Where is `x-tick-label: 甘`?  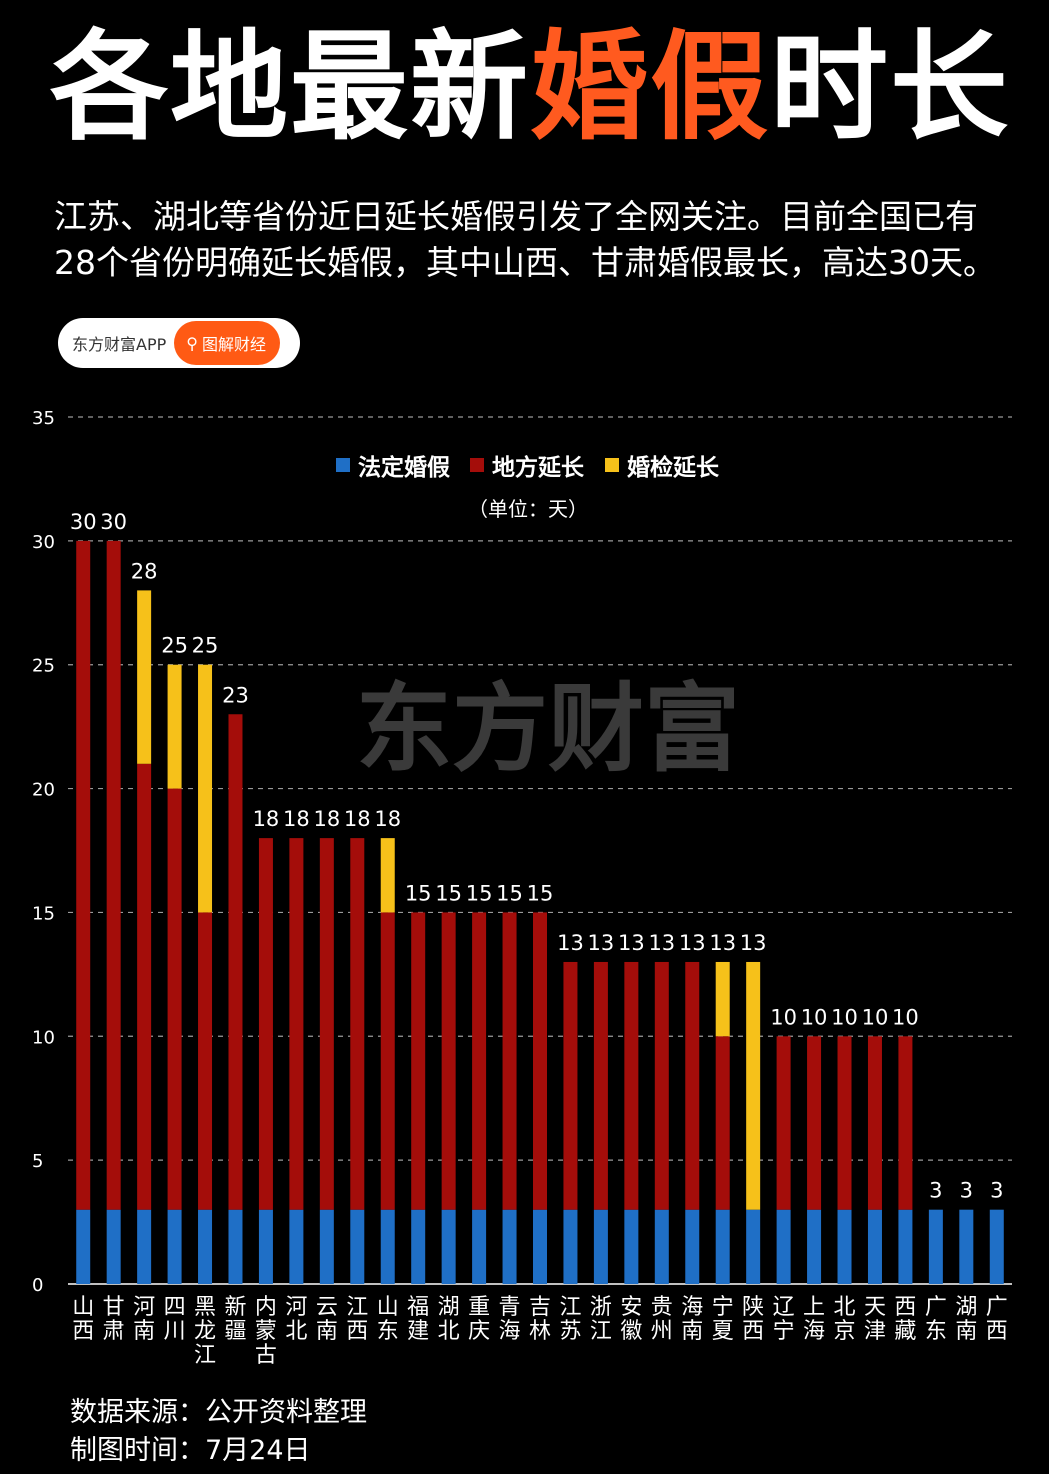 x-tick-label: 甘 is located at coordinates (114, 1307).